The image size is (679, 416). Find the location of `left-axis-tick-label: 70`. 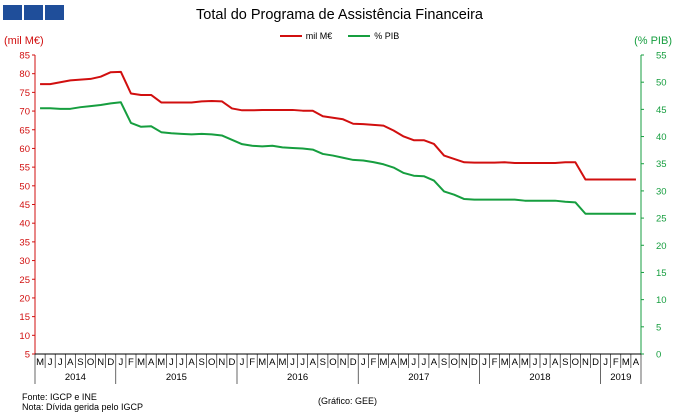

left-axis-tick-label: 70 is located at coordinates (24, 112).